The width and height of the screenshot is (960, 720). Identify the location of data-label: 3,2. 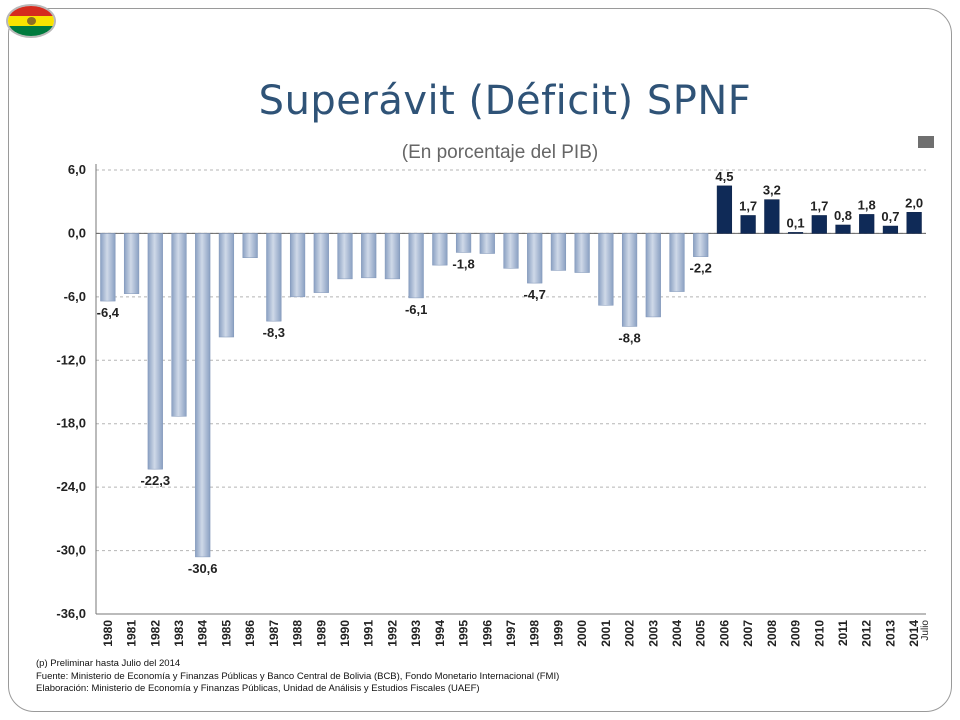
(772, 190).